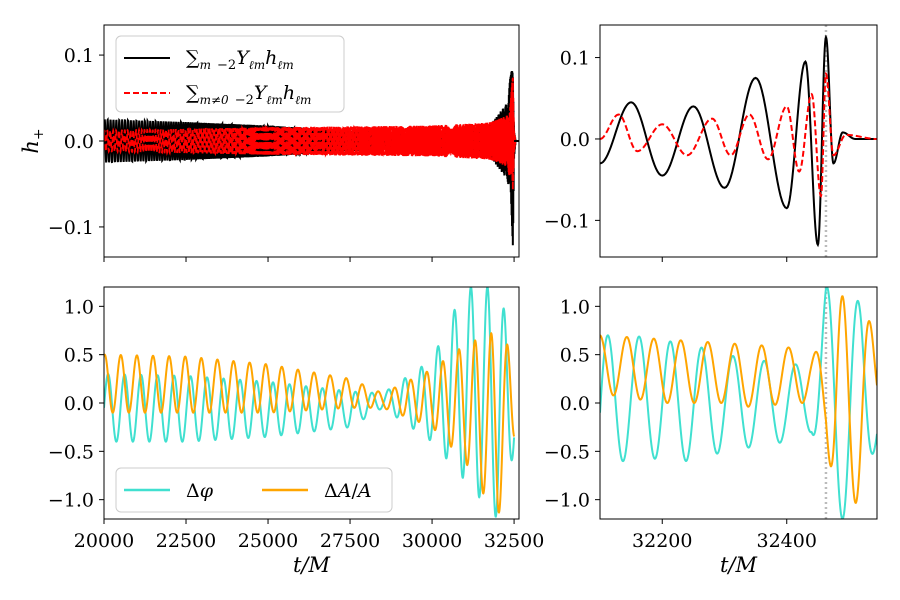 This screenshot has width=900, height=600. Describe the element at coordinates (33, 140) in the screenshot. I see `y-axis-label: h+` at that location.